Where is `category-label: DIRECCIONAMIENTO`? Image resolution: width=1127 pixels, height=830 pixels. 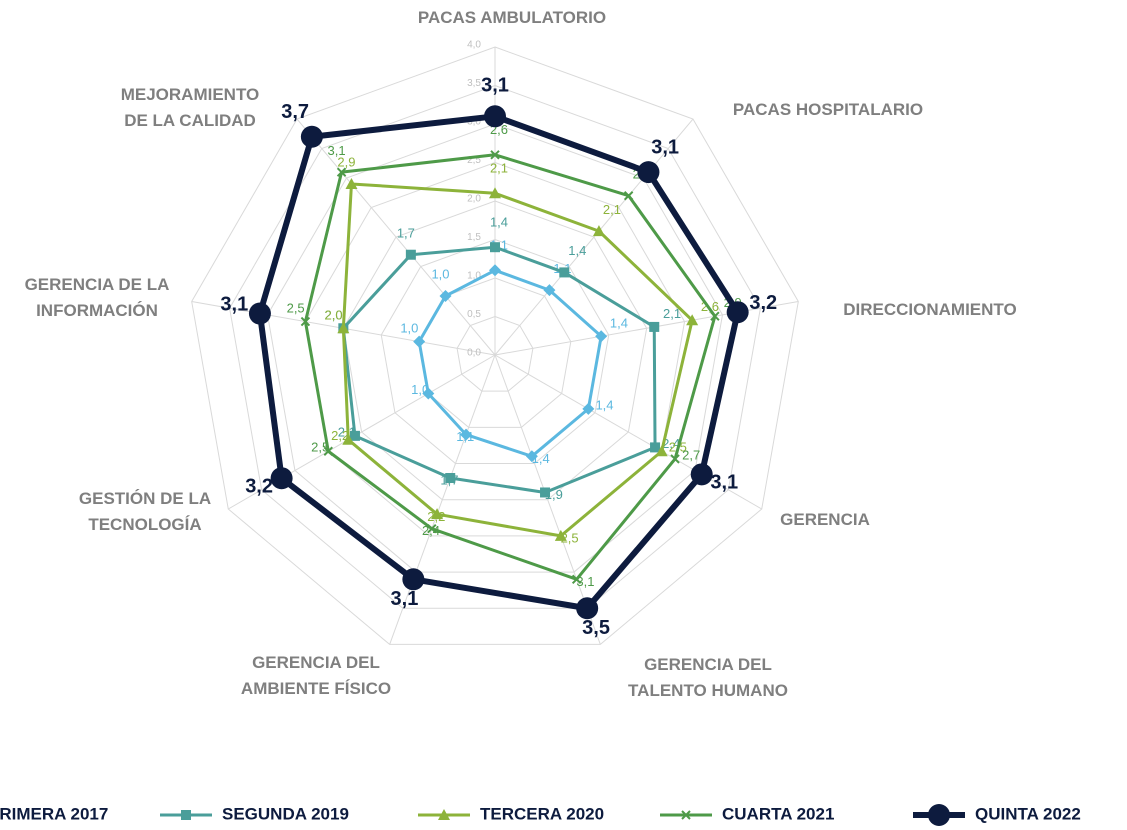
category-label: DIRECCIONAMIENTO is located at coordinates (930, 309).